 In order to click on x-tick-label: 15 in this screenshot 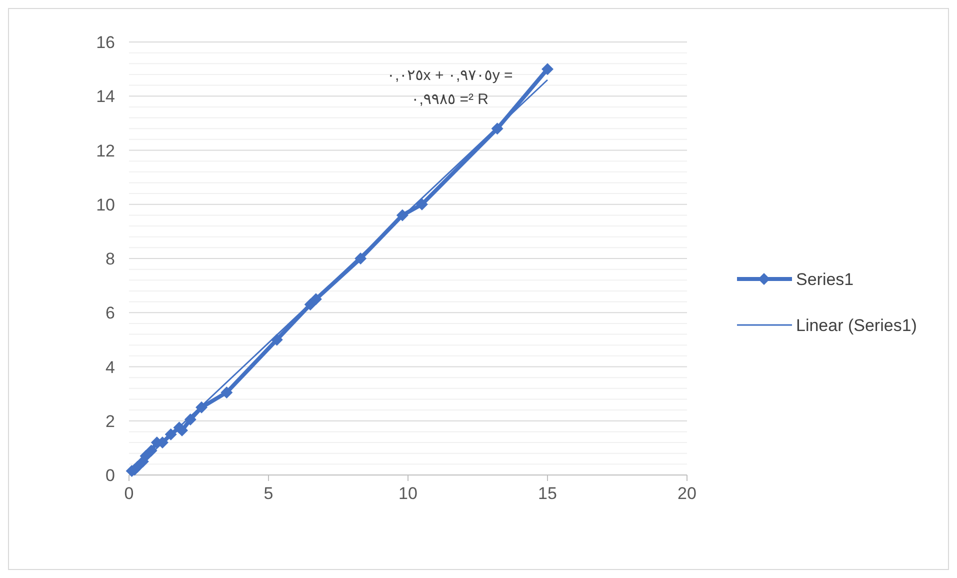, I will do `click(547, 493)`.